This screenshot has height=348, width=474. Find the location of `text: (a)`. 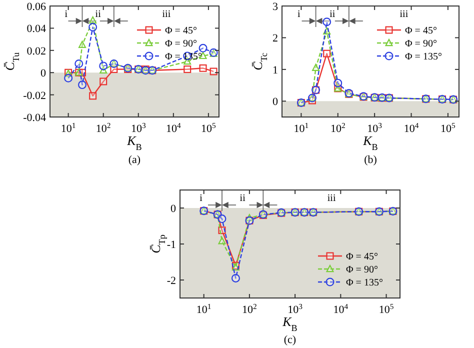

text: (a) is located at coordinates (134, 160).